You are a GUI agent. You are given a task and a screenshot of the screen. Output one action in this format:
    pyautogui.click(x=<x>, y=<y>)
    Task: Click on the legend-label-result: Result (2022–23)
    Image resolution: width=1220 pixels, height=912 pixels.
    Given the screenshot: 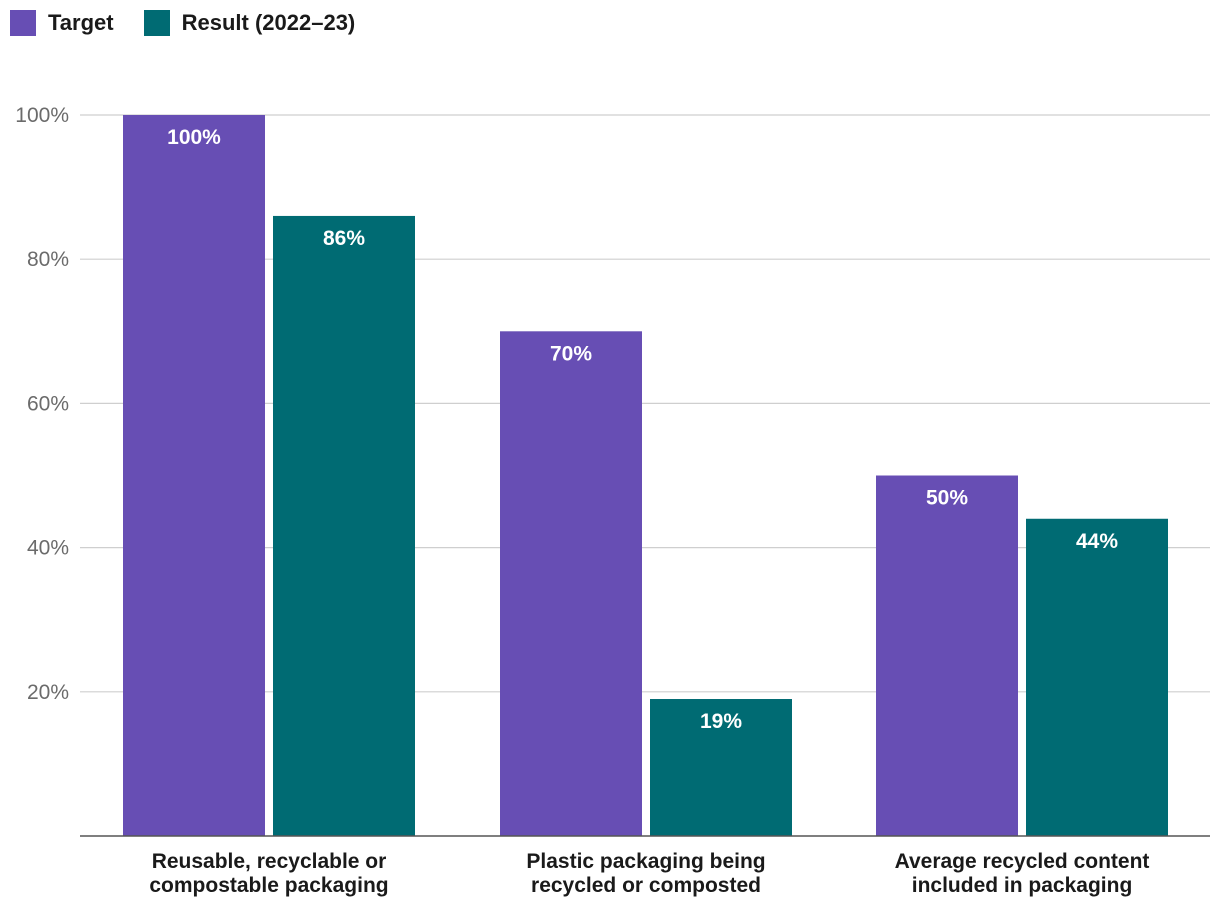 What is the action you would take?
    pyautogui.click(x=268, y=22)
    